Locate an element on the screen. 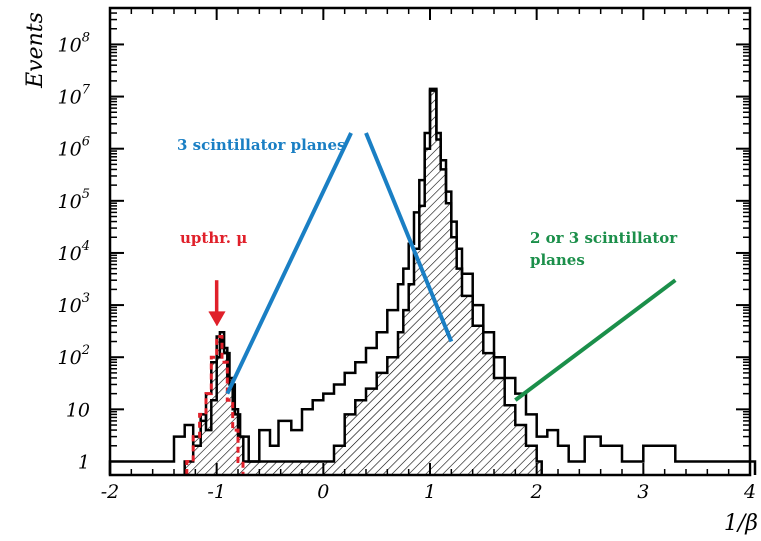  y-tick-label: 1 is located at coordinates (84, 462).